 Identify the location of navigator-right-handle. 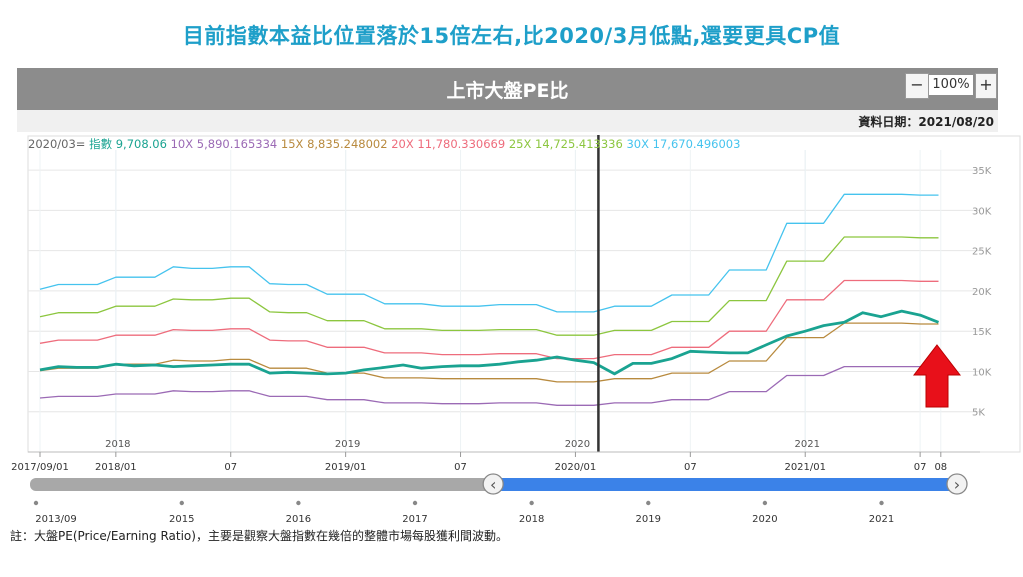
(957, 484).